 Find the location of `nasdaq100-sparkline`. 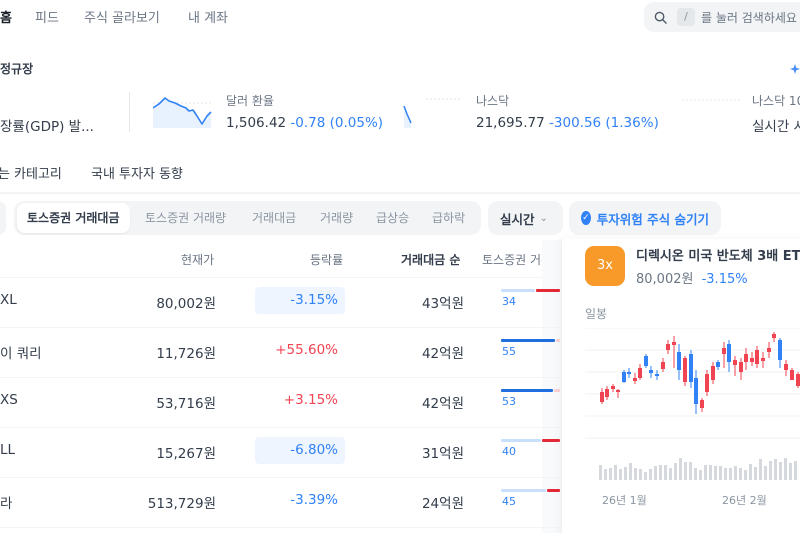

nasdaq100-sparkline is located at coordinates (711, 100).